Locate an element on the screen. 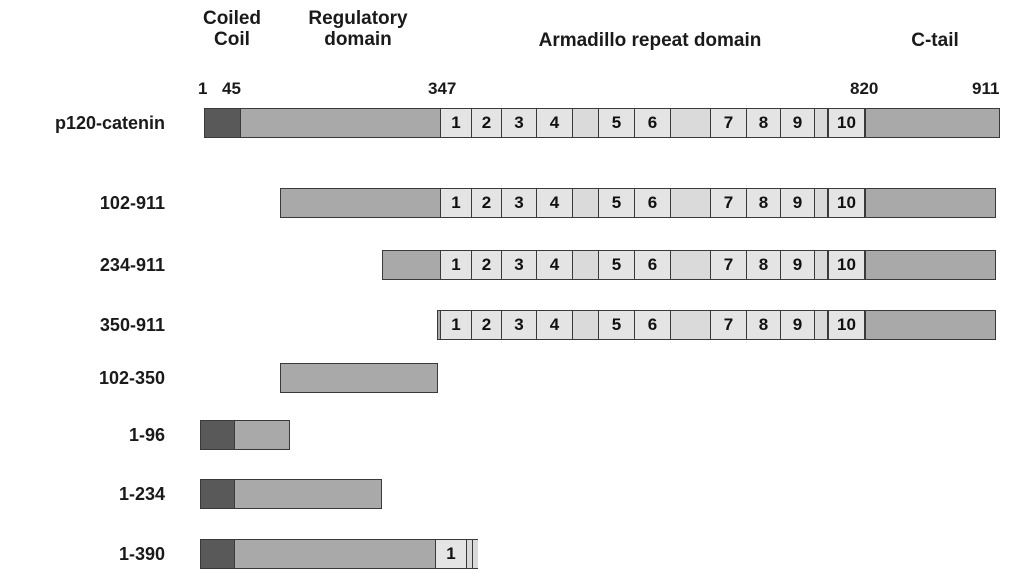  armadillo-segment: 1 is located at coordinates (456, 554).